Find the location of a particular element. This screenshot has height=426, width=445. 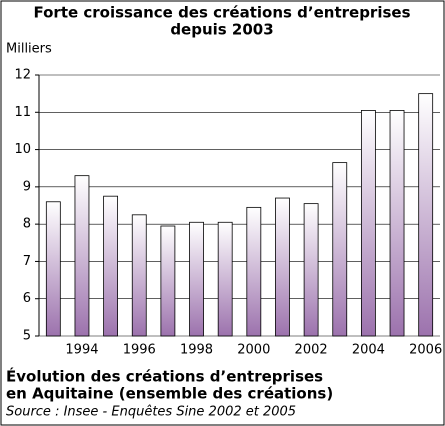

x-tick-label: 1994 is located at coordinates (81, 350).